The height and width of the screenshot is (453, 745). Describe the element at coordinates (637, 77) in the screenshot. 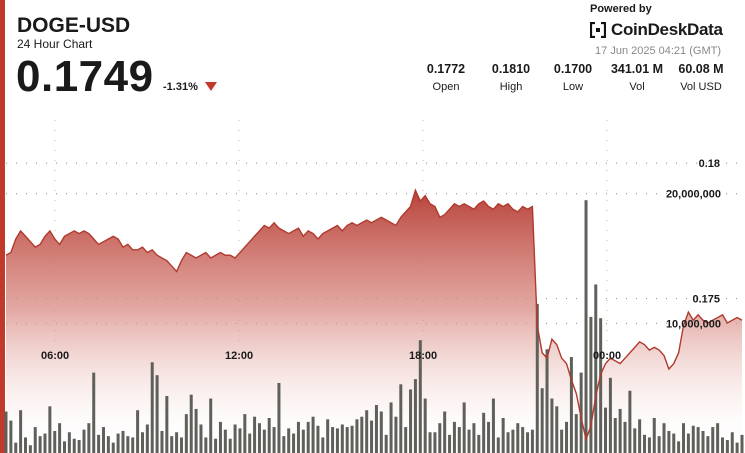

I see `stat-vol: 341.01 M Vol` at that location.